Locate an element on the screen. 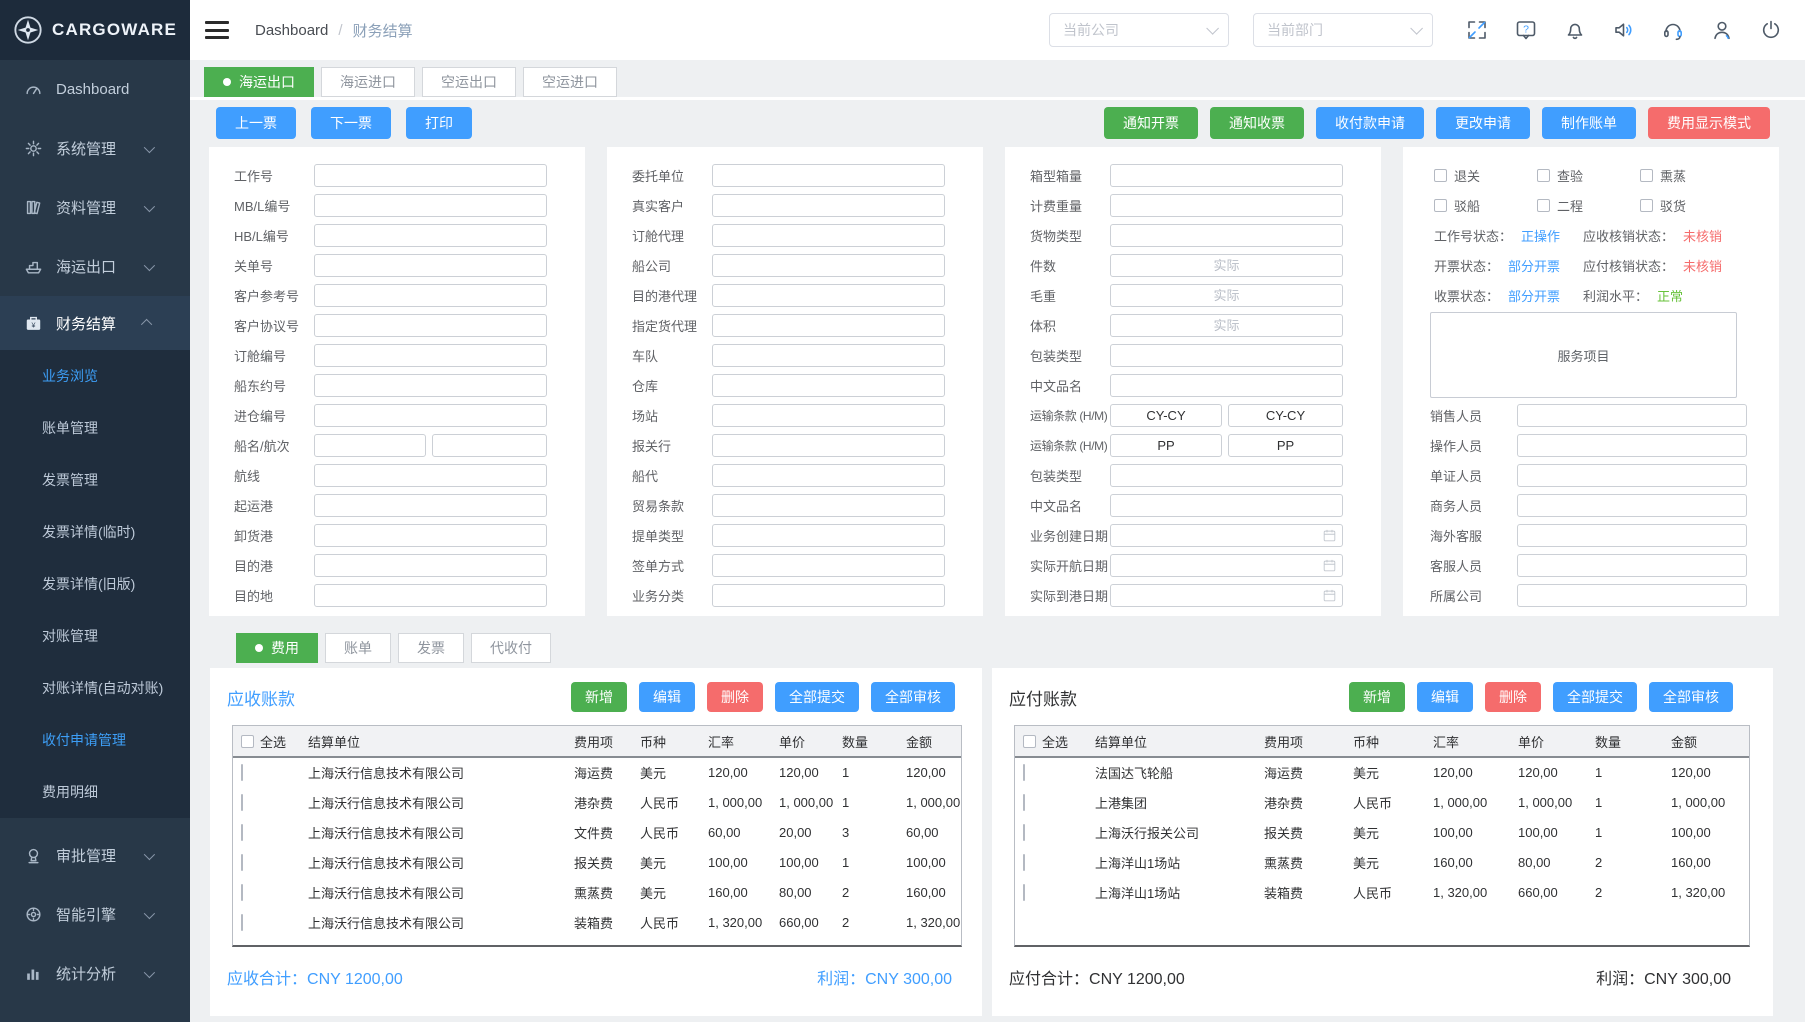  checkbox-fumigation: 熏蒸 is located at coordinates (1691, 175).